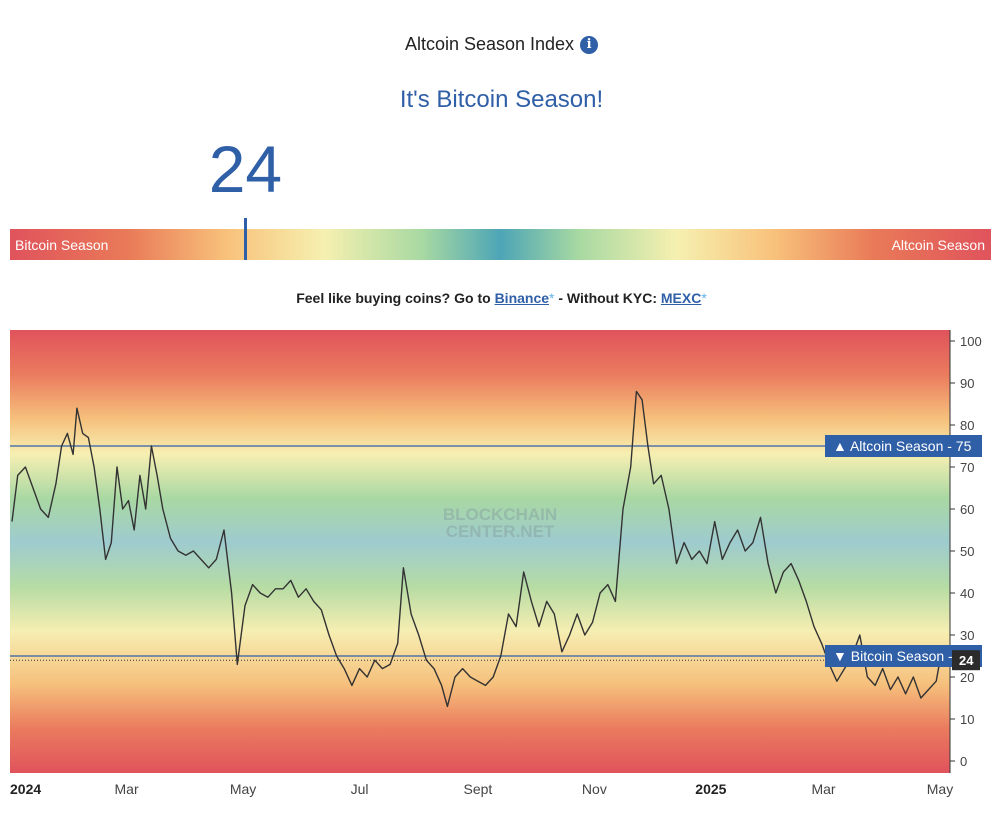 This screenshot has height=815, width=1003. I want to click on scale-left-label: Bitcoin Season, so click(62, 245).